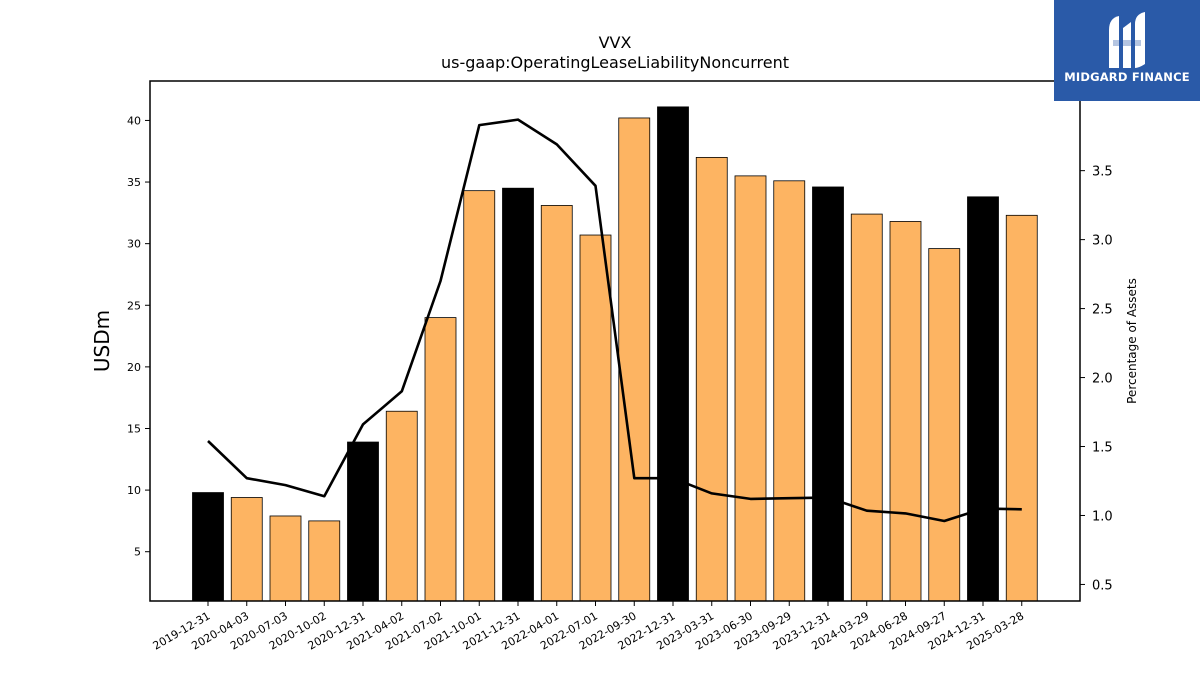 This screenshot has width=1200, height=675. What do you see at coordinates (134, 428) in the screenshot?
I see `y-tick-label-15: 15` at bounding box center [134, 428].